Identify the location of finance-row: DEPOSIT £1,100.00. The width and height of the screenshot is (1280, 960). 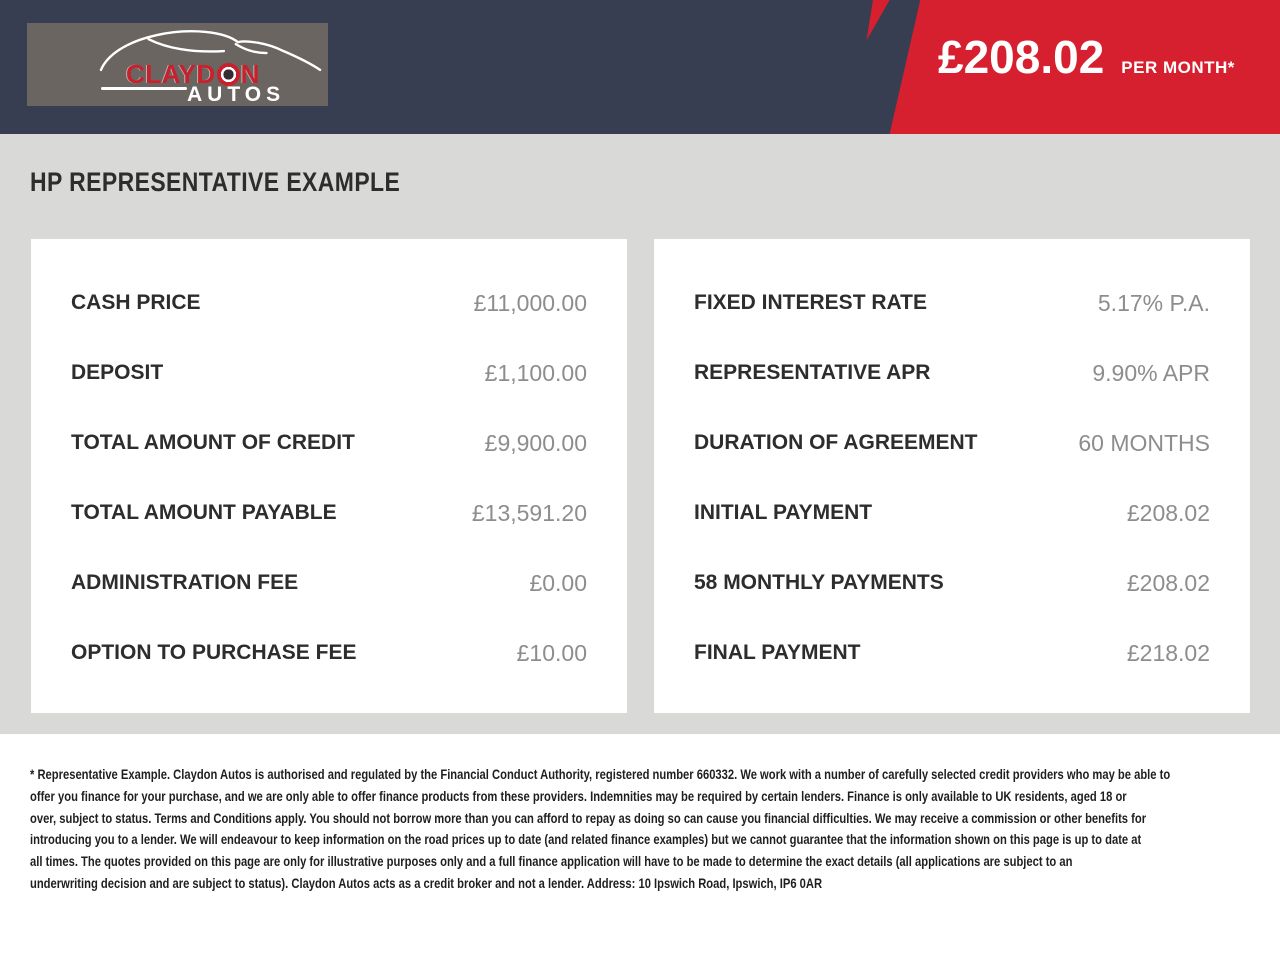
(329, 373).